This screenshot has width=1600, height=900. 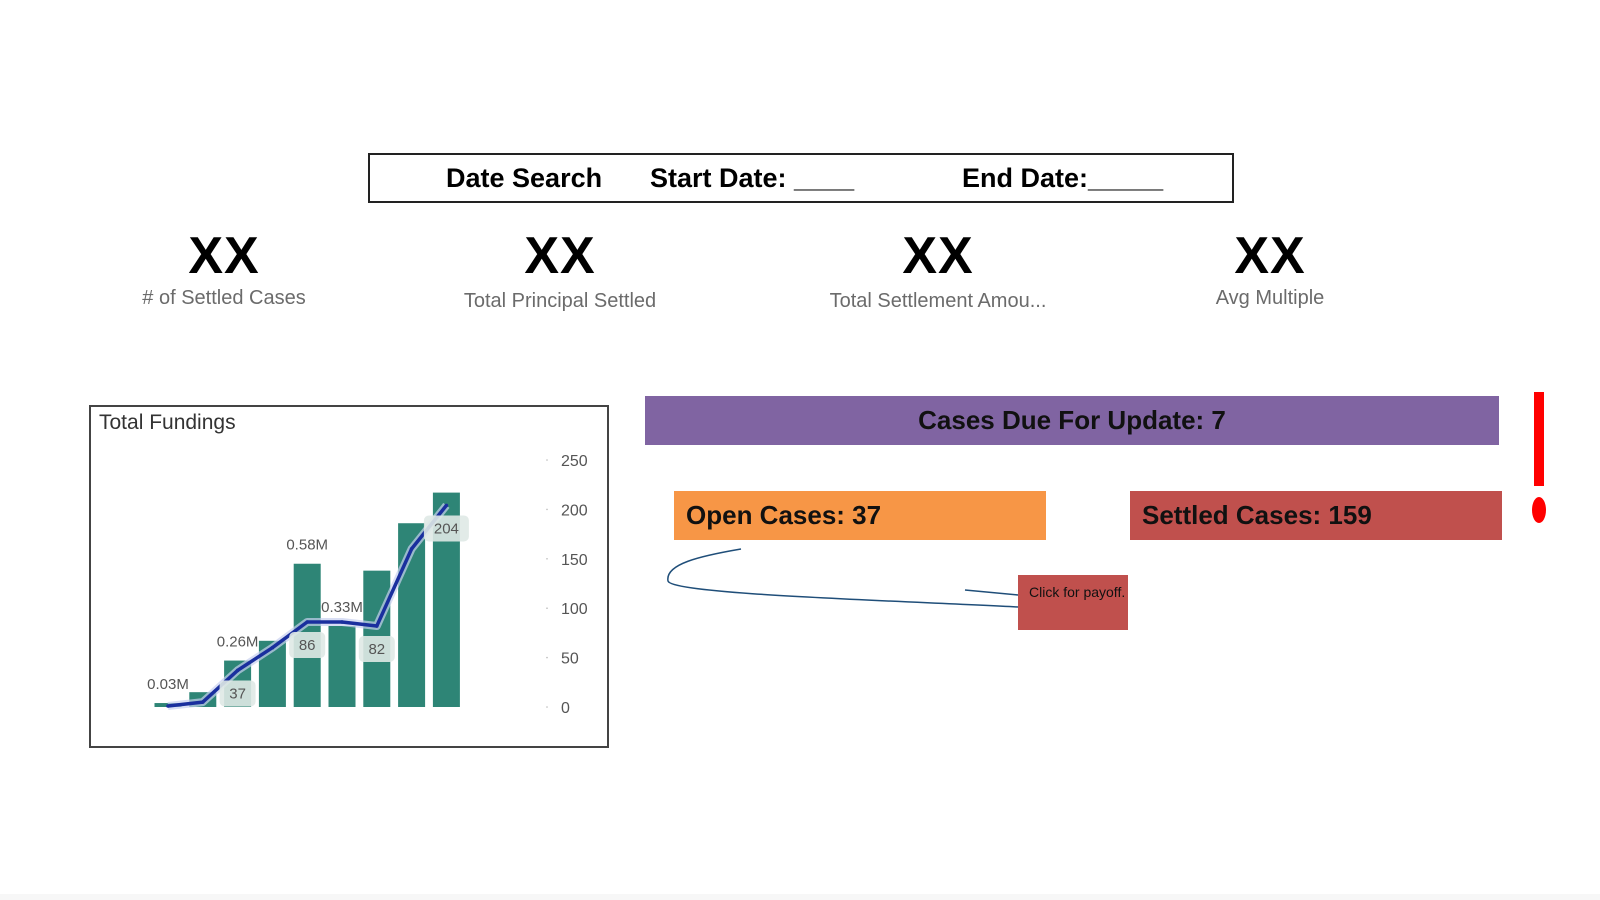 I want to click on open-cases-button: Open Cases: 37, so click(x=860, y=515).